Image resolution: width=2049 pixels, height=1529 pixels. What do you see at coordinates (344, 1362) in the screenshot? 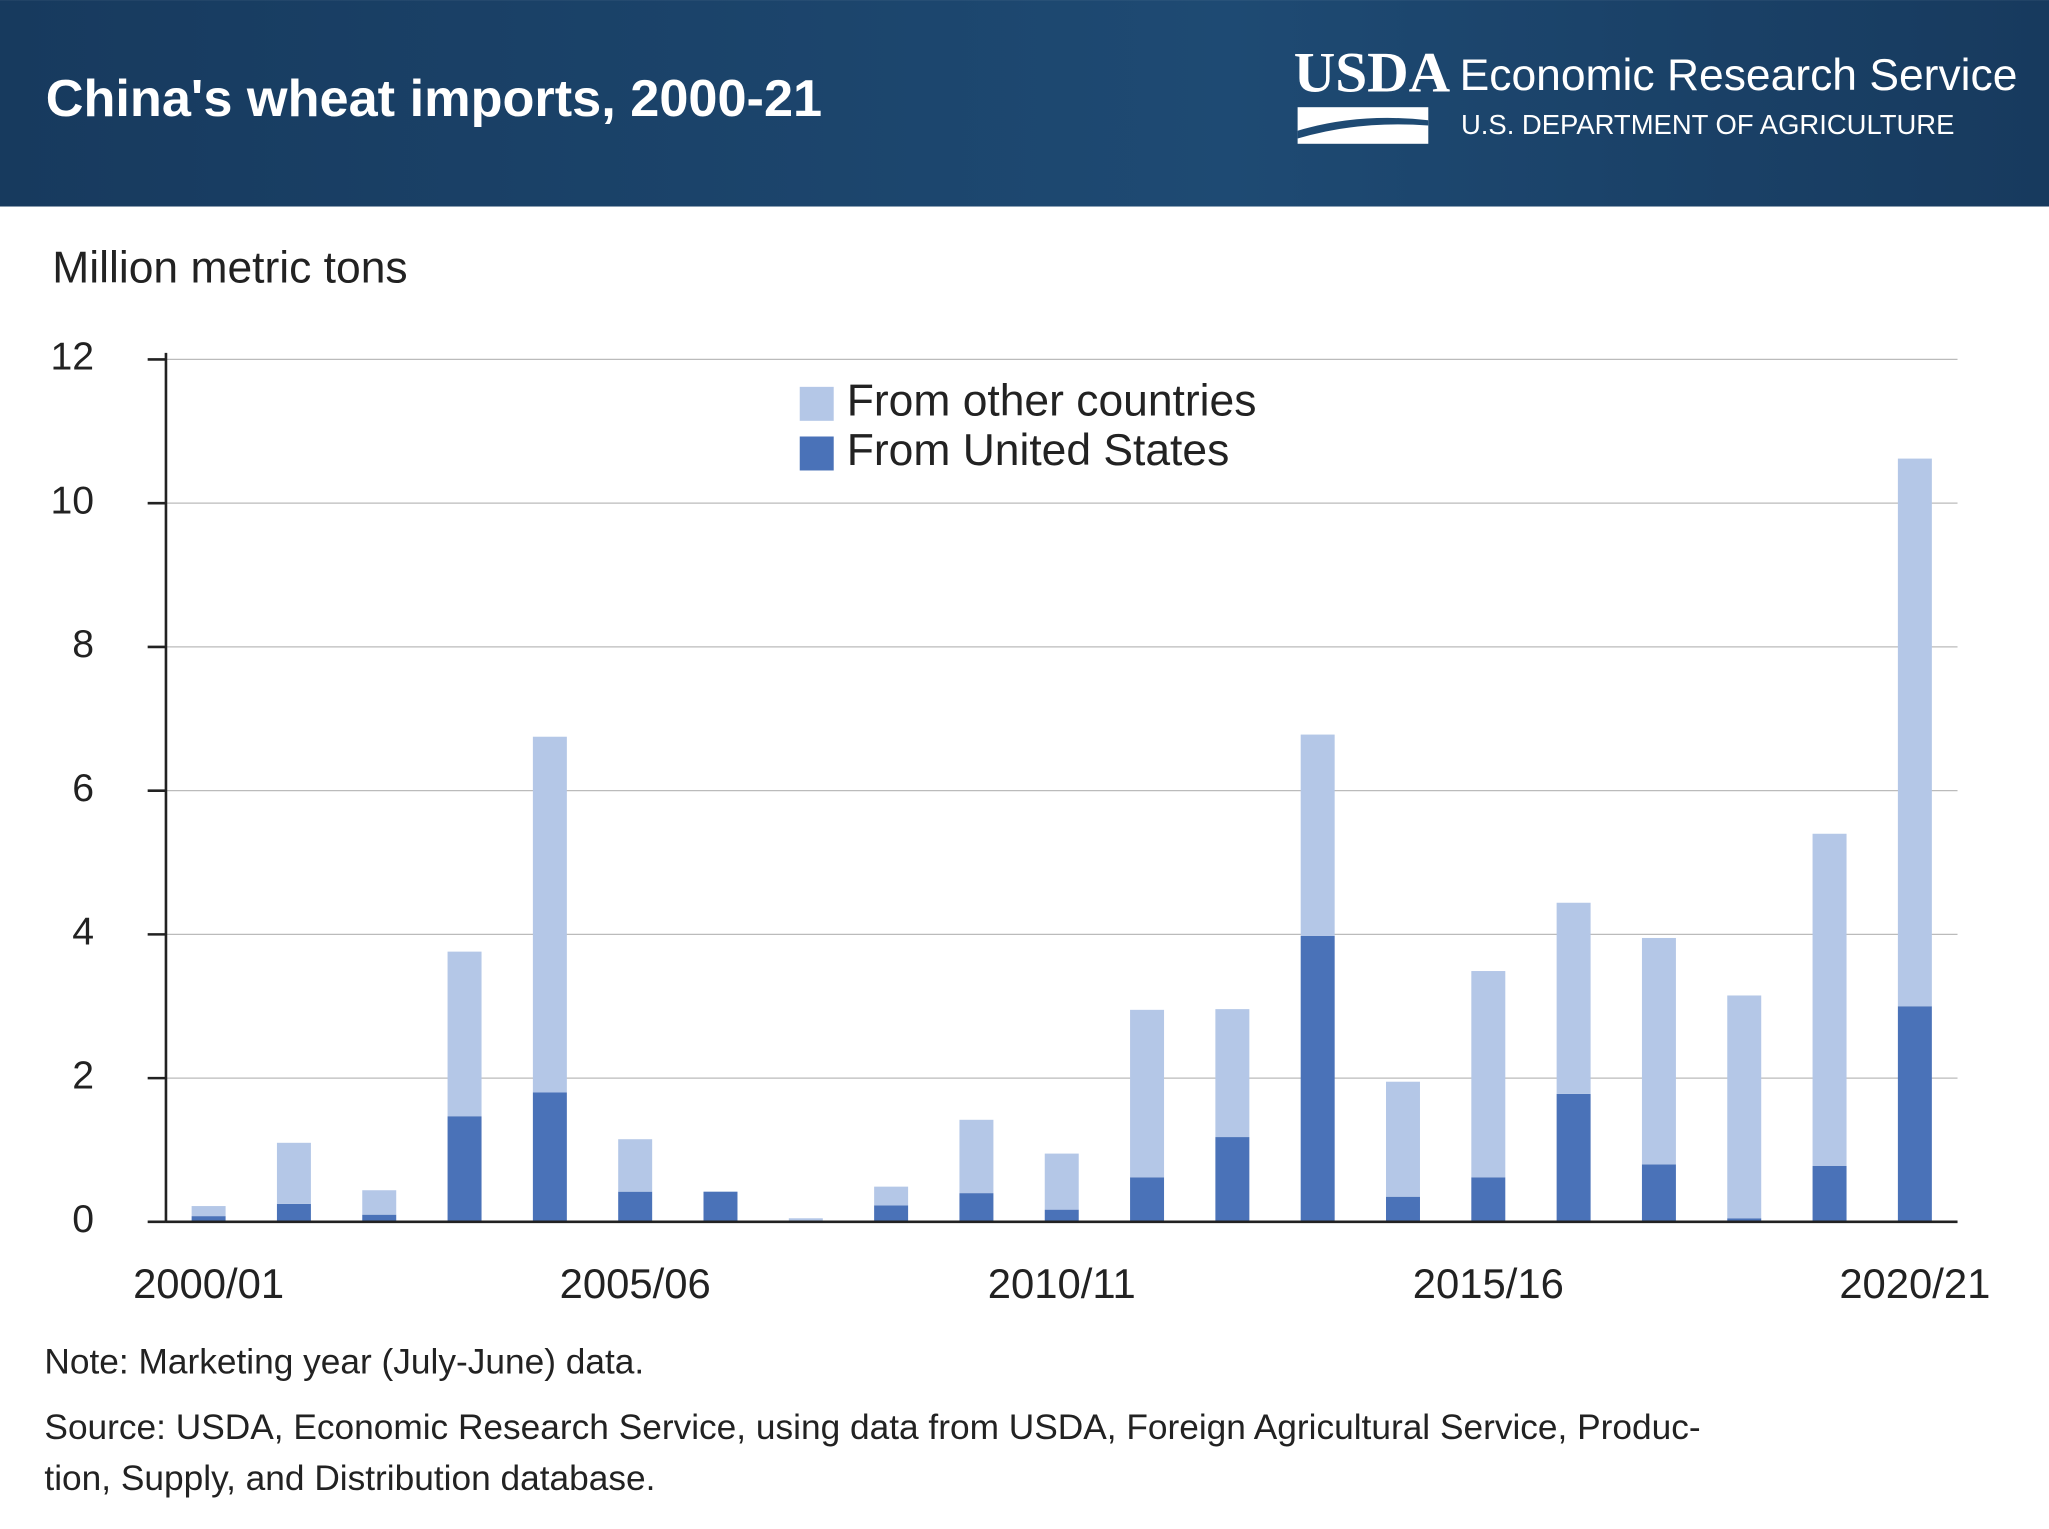
I see `note: Note: Marketing year (July-June) data.` at bounding box center [344, 1362].